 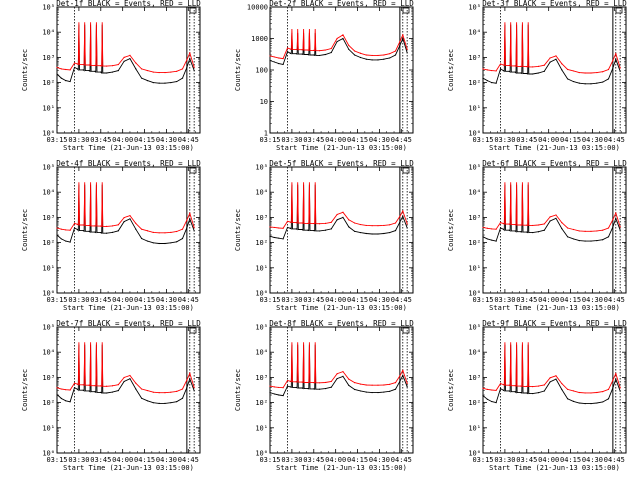 What do you see at coordinates (504, 300) in the screenshot?
I see `x-tick-label: 03:30` at bounding box center [504, 300].